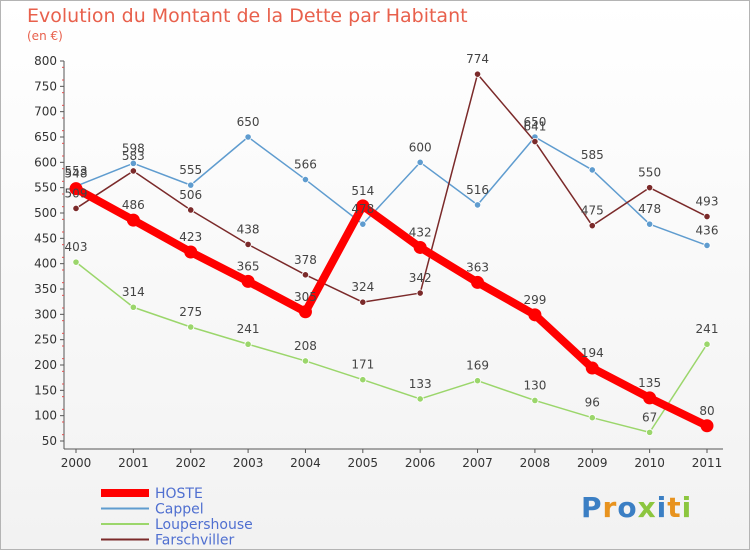 The width and height of the screenshot is (750, 550). I want to click on y-tick-label: 800, so click(45, 61).